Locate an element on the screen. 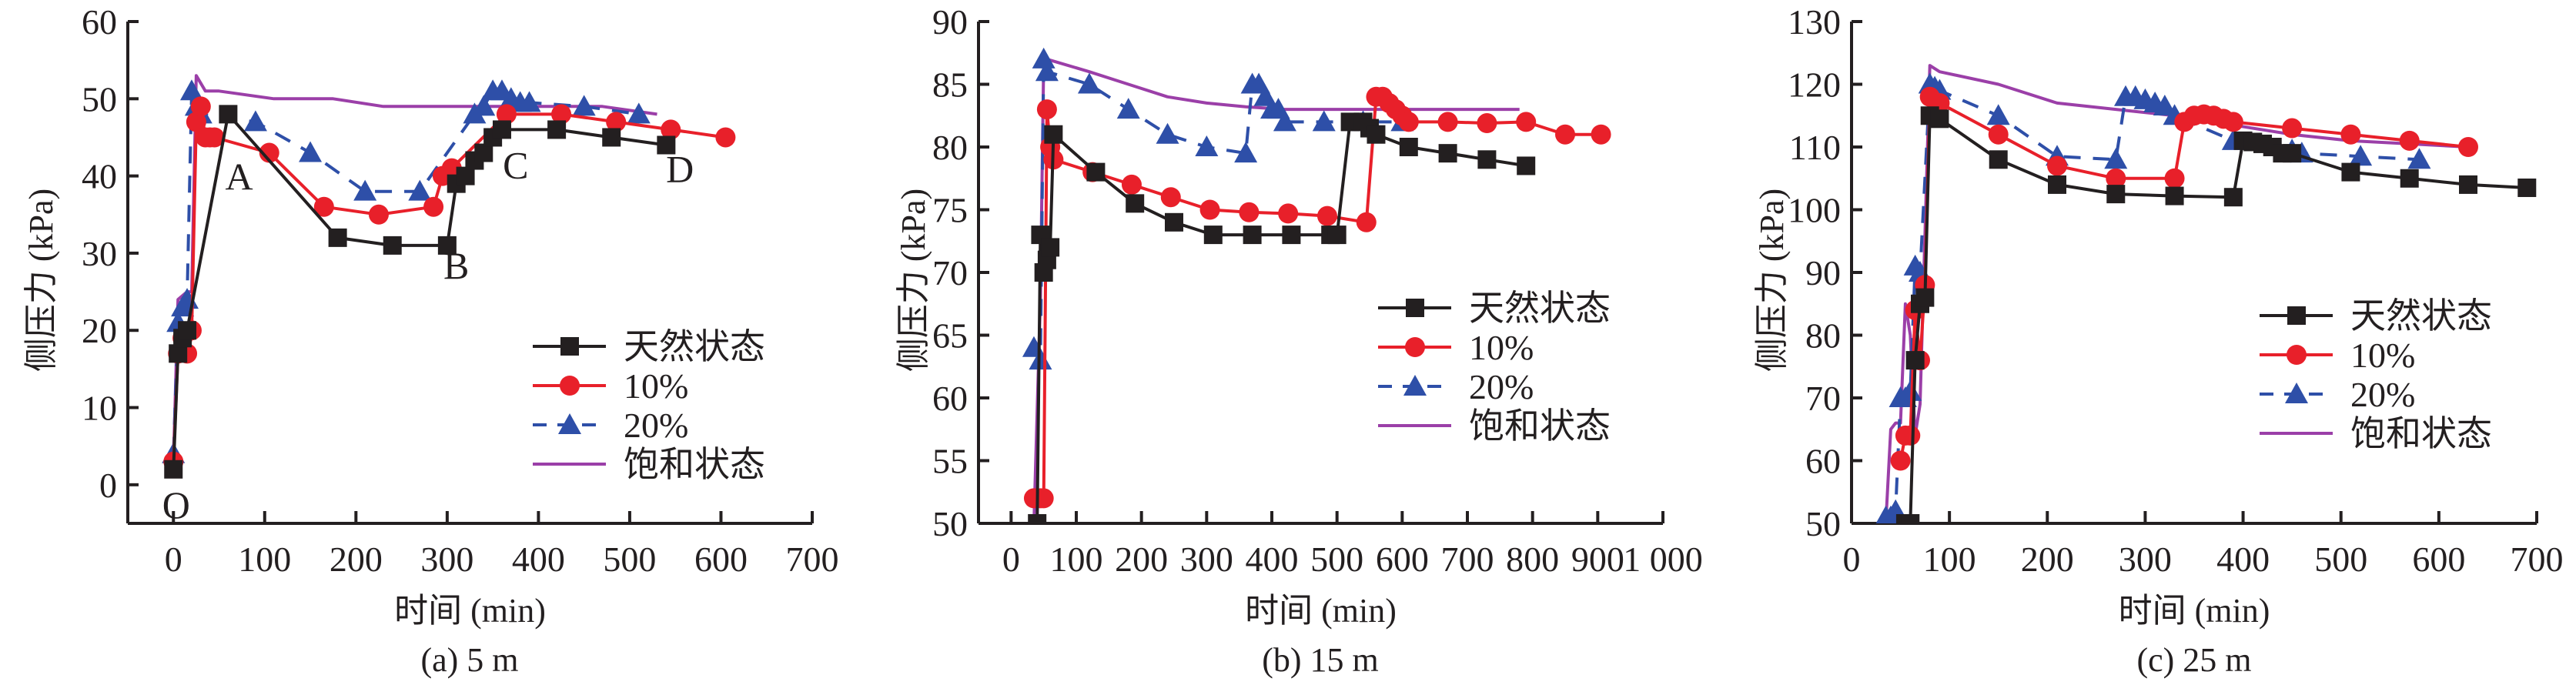  legend-label: 20% is located at coordinates (2383, 394).